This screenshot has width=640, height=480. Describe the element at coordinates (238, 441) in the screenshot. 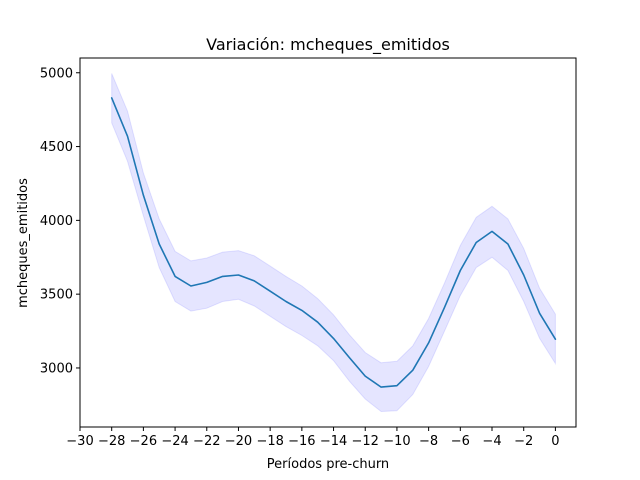

I see `x-tick-label: −20` at that location.